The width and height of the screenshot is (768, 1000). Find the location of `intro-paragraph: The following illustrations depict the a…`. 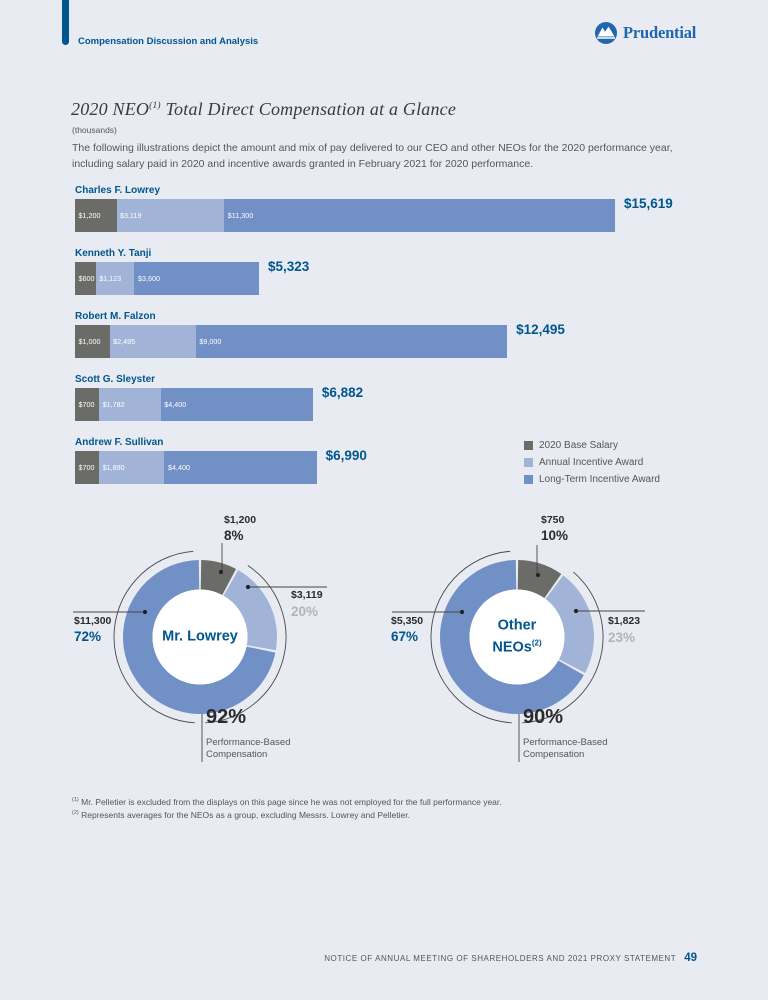

intro-paragraph: The following illustrations depict the a… is located at coordinates (372, 156).